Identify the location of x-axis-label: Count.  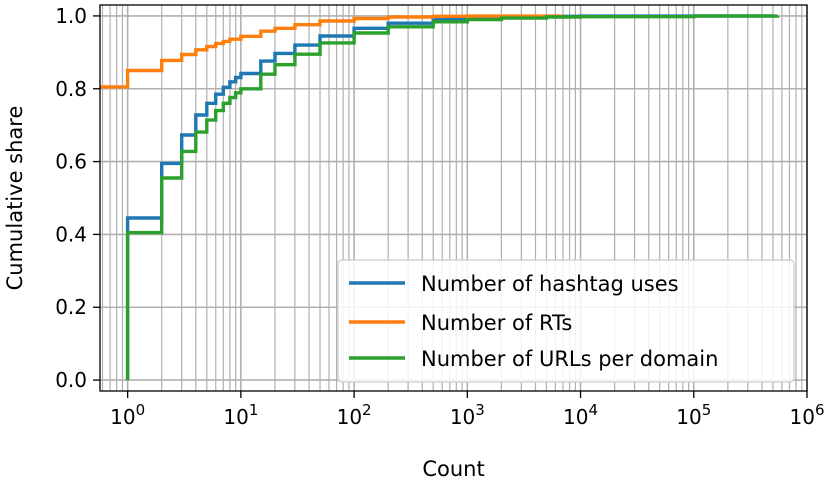
(453, 469).